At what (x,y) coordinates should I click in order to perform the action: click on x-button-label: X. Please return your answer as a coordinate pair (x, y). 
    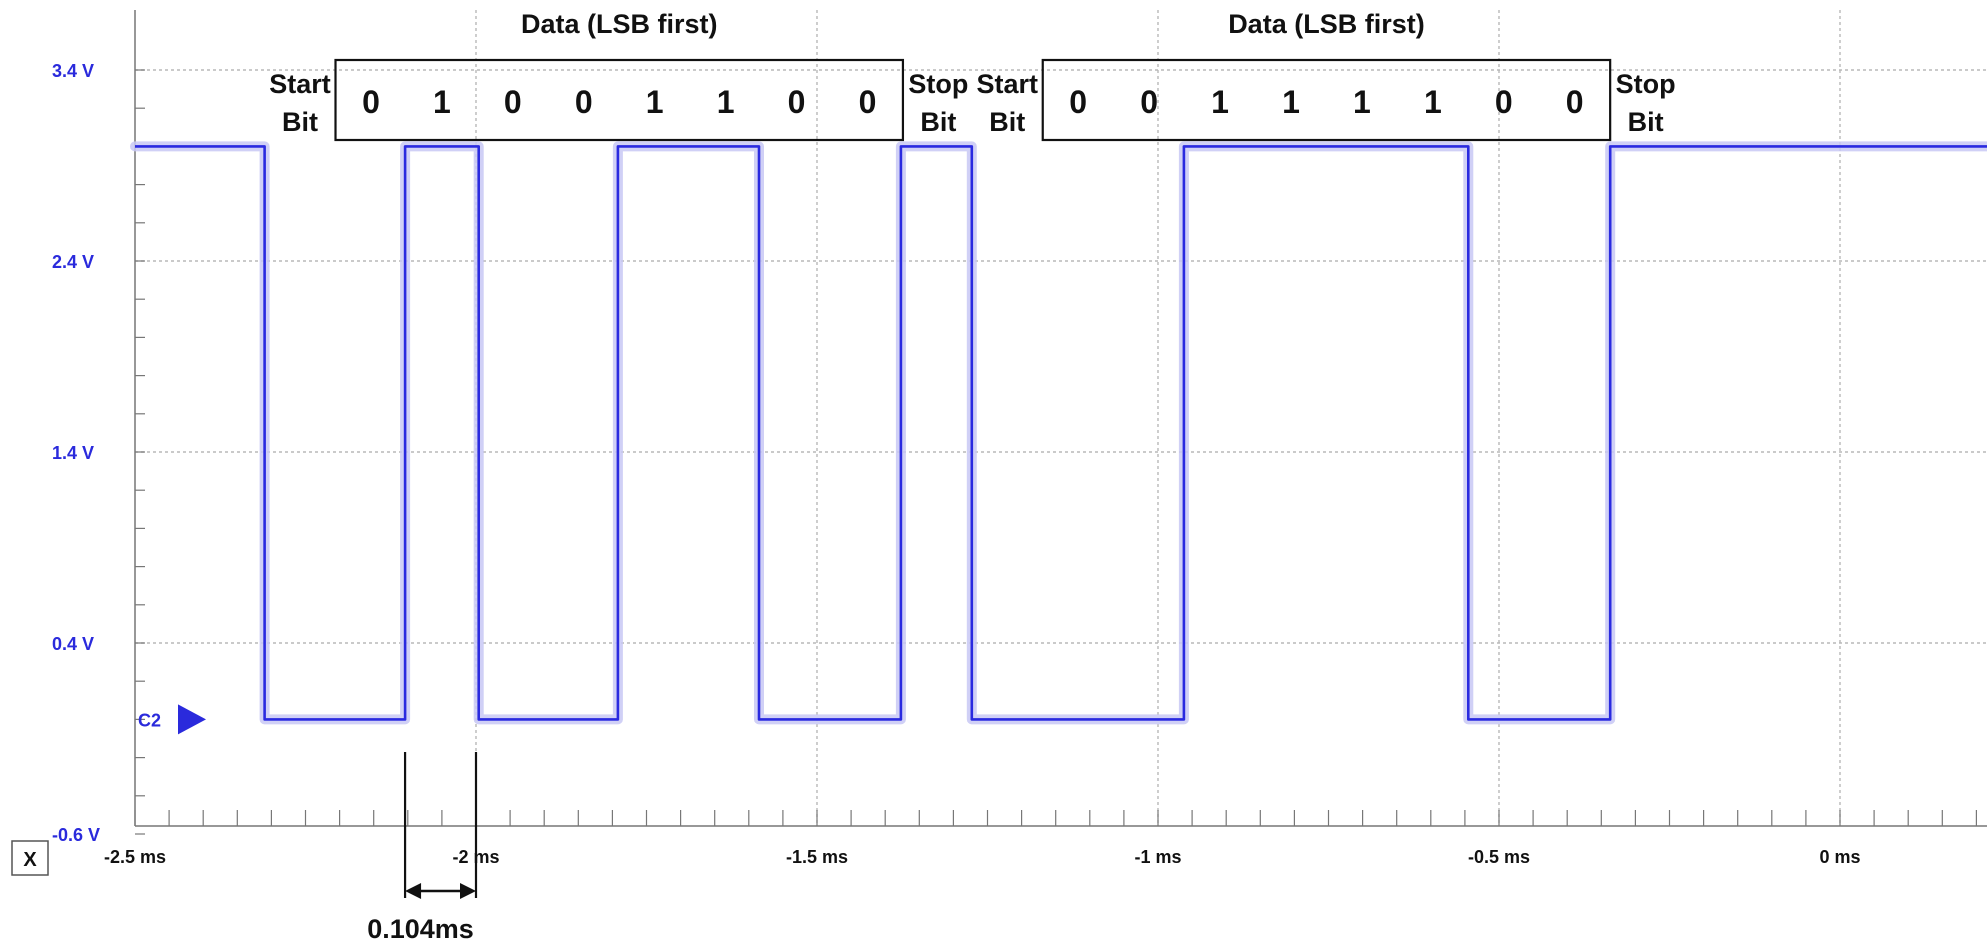
    Looking at the image, I should click on (30, 860).